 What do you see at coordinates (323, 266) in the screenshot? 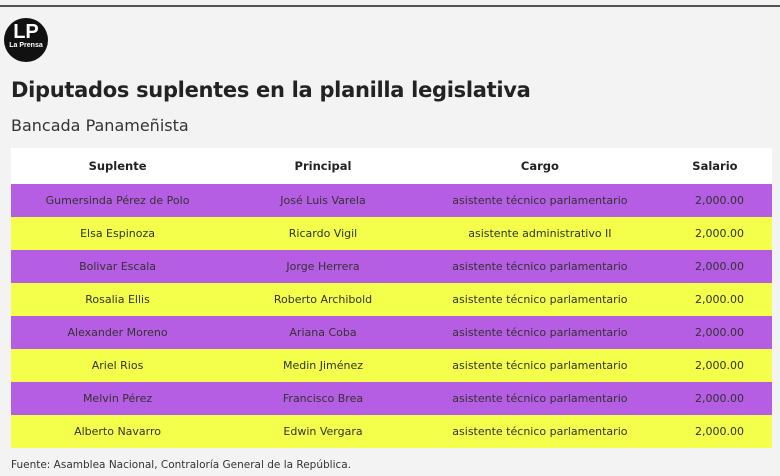
I see `table-cell: Jorge Herrera` at bounding box center [323, 266].